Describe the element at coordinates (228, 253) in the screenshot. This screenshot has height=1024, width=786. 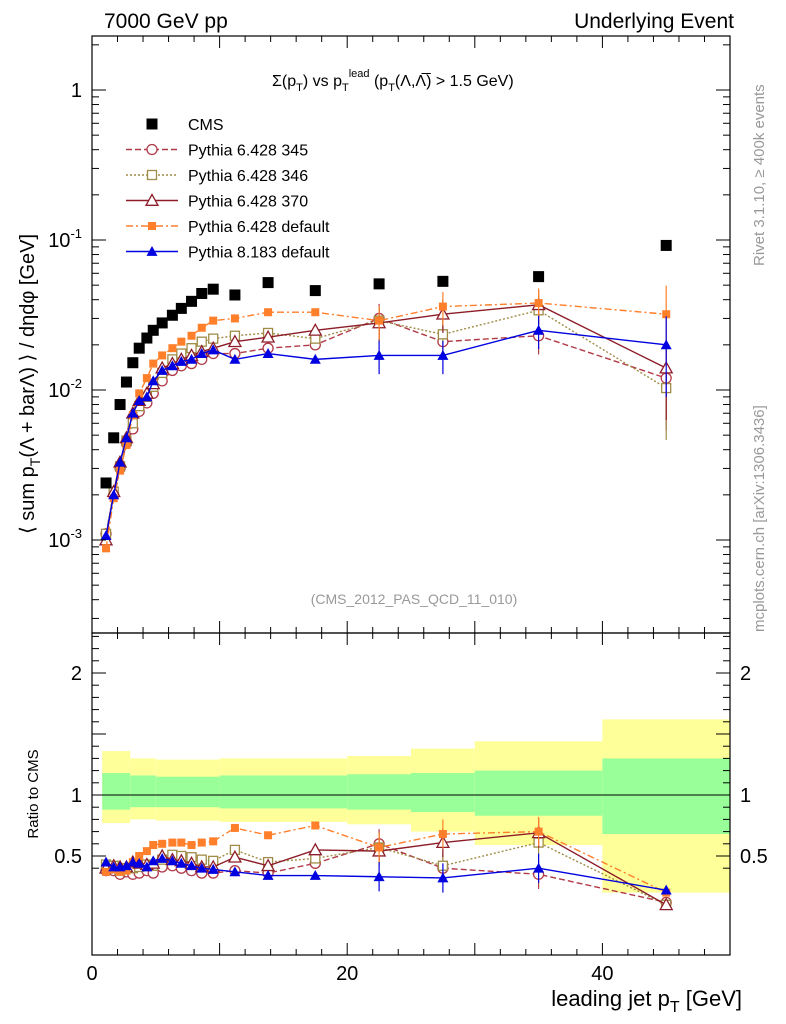
I see `legend-item: Pythia 8.183 default` at that location.